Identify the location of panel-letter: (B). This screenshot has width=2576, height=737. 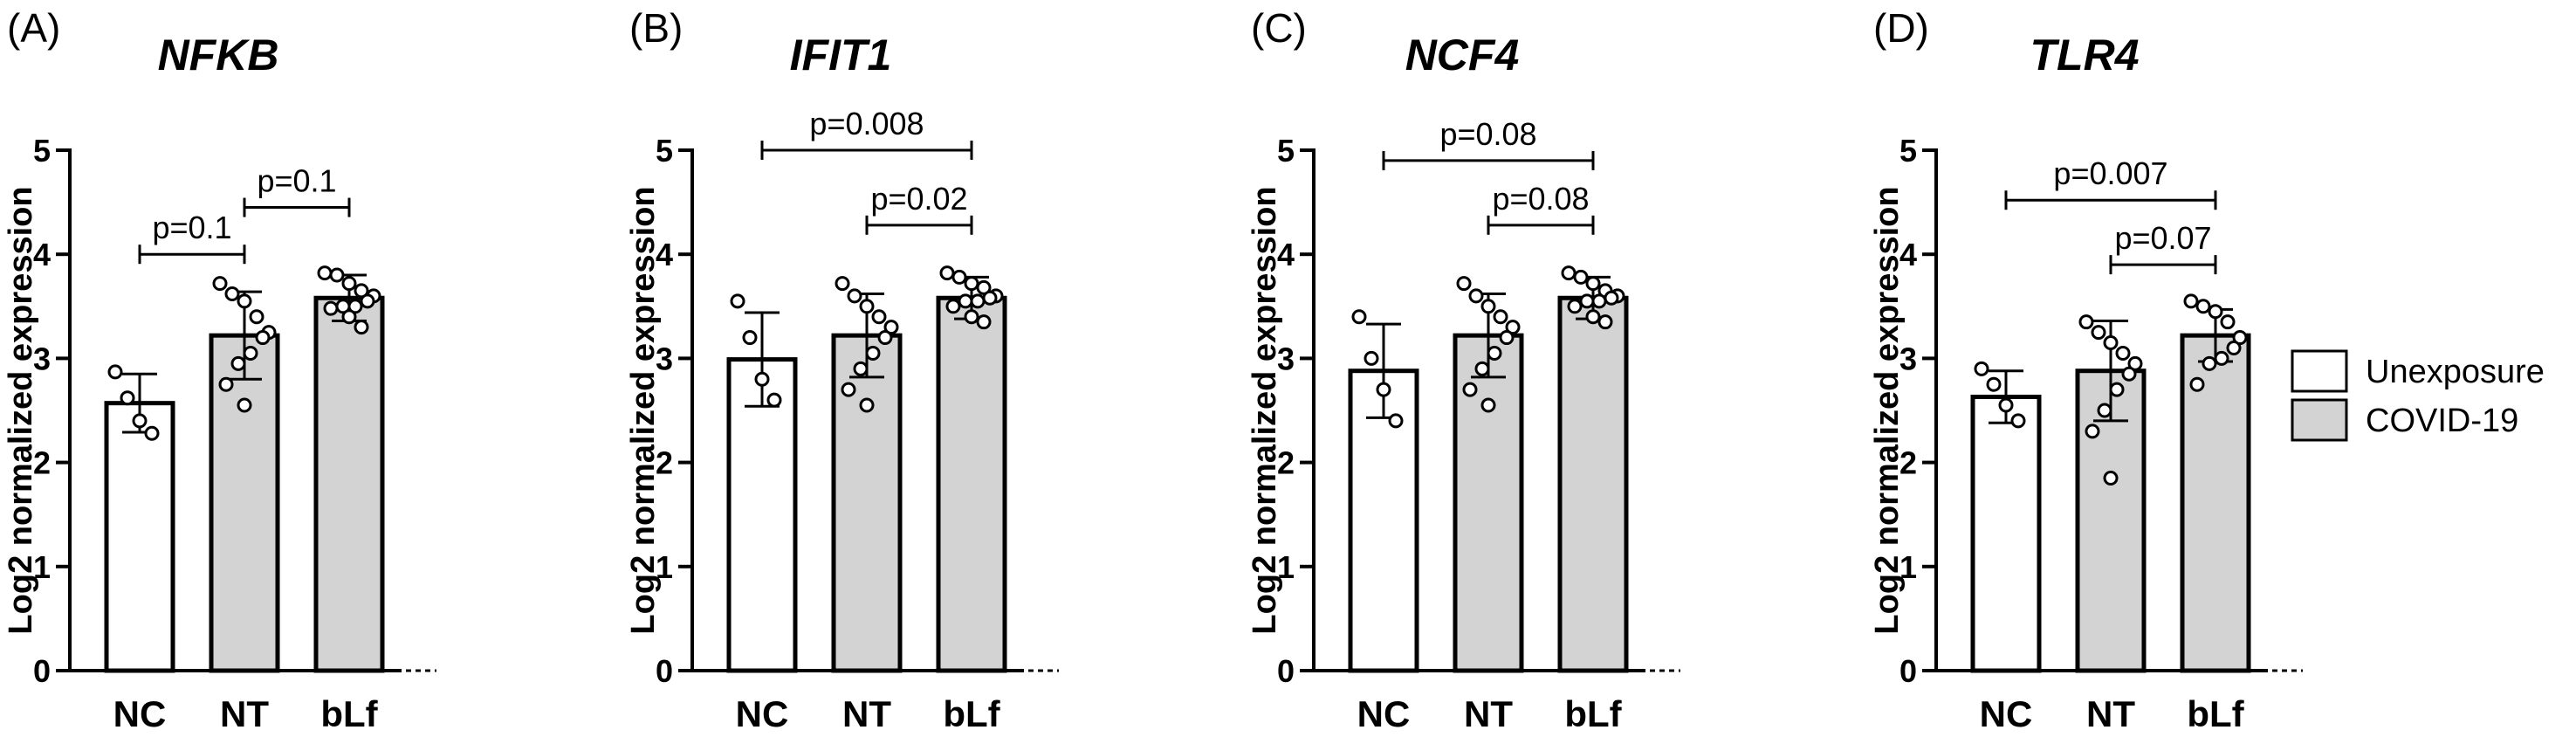
(656, 28).